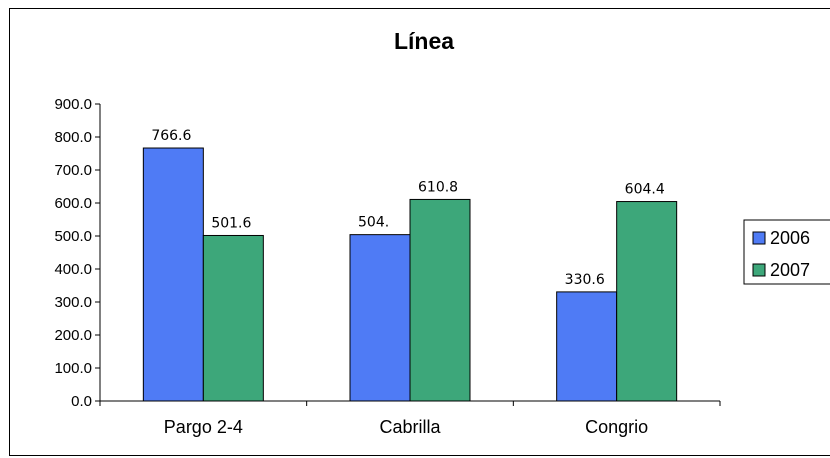 The image size is (830, 458). What do you see at coordinates (786, 252) in the screenshot?
I see `legend: 2006 2007` at bounding box center [786, 252].